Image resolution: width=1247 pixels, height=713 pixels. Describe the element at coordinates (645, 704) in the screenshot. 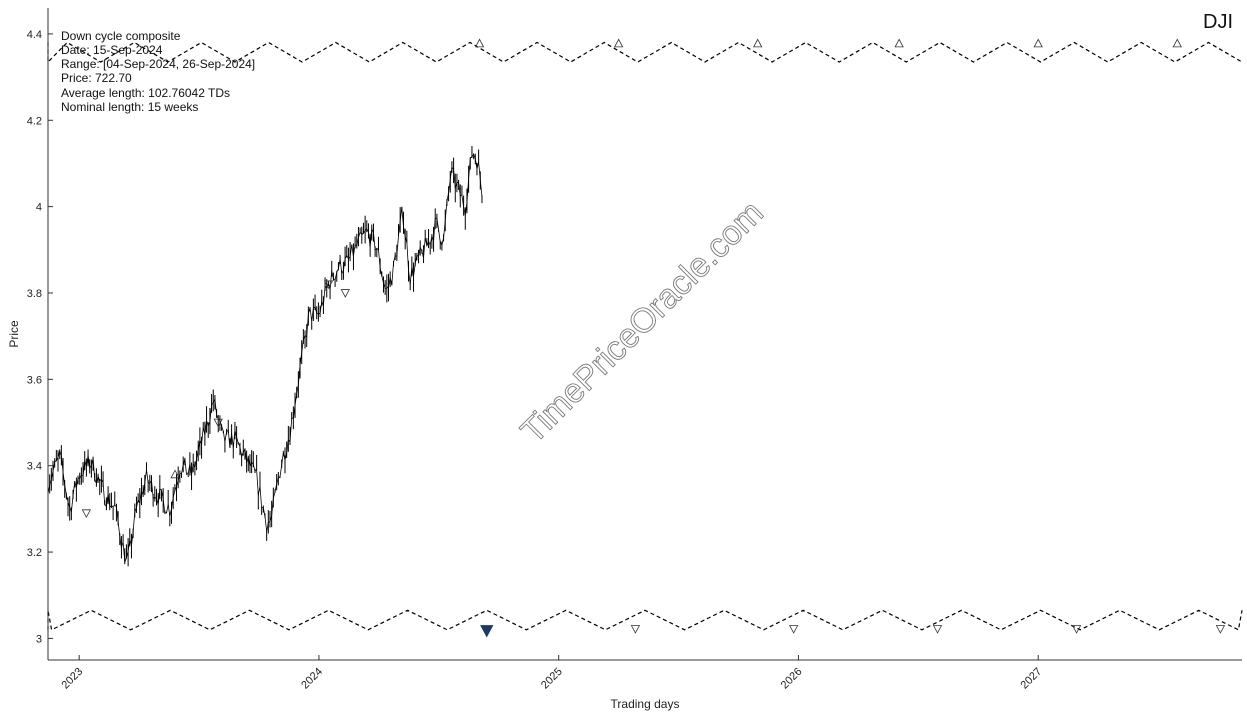

I see `x-axis-title: Trading days` at that location.